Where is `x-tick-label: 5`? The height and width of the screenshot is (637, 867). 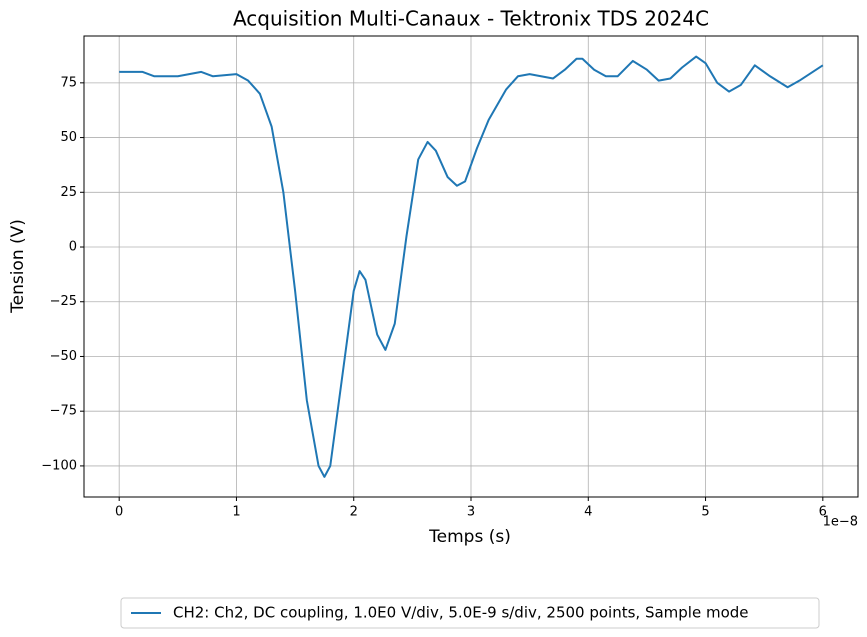
x-tick-label: 5 is located at coordinates (705, 512).